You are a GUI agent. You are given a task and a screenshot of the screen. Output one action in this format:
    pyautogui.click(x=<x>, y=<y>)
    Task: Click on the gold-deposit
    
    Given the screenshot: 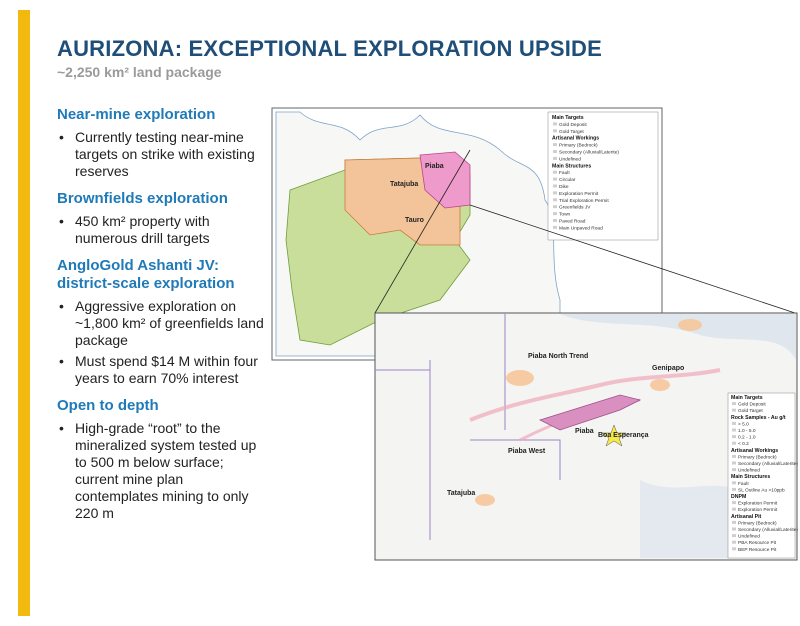 What is the action you would take?
    pyautogui.click(x=614, y=435)
    